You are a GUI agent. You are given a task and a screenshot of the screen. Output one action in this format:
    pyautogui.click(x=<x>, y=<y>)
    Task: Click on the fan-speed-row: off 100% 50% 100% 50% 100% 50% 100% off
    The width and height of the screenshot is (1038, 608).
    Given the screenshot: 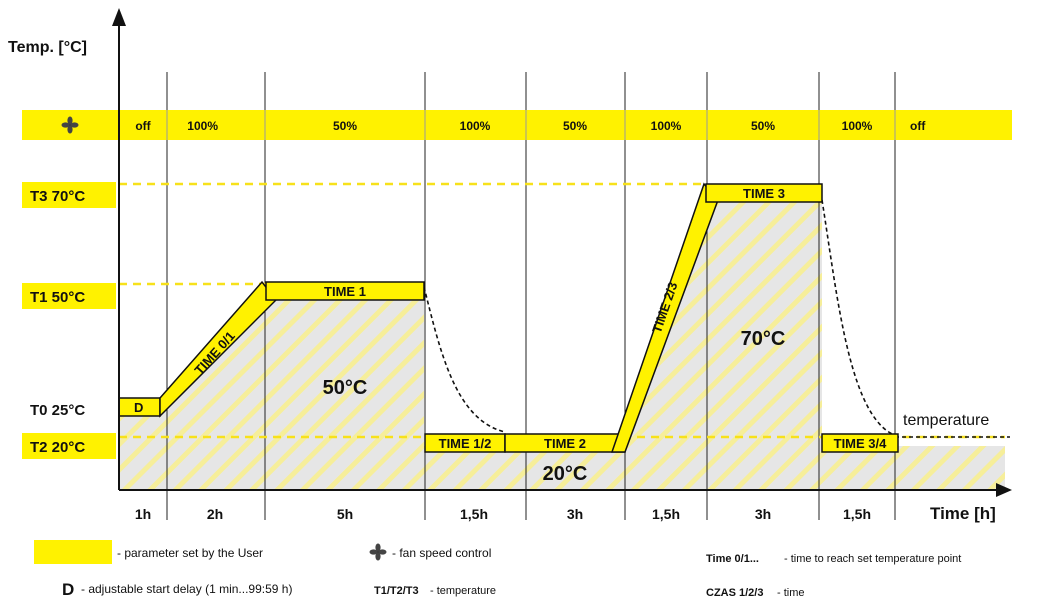 What is the action you would take?
    pyautogui.click(x=517, y=125)
    